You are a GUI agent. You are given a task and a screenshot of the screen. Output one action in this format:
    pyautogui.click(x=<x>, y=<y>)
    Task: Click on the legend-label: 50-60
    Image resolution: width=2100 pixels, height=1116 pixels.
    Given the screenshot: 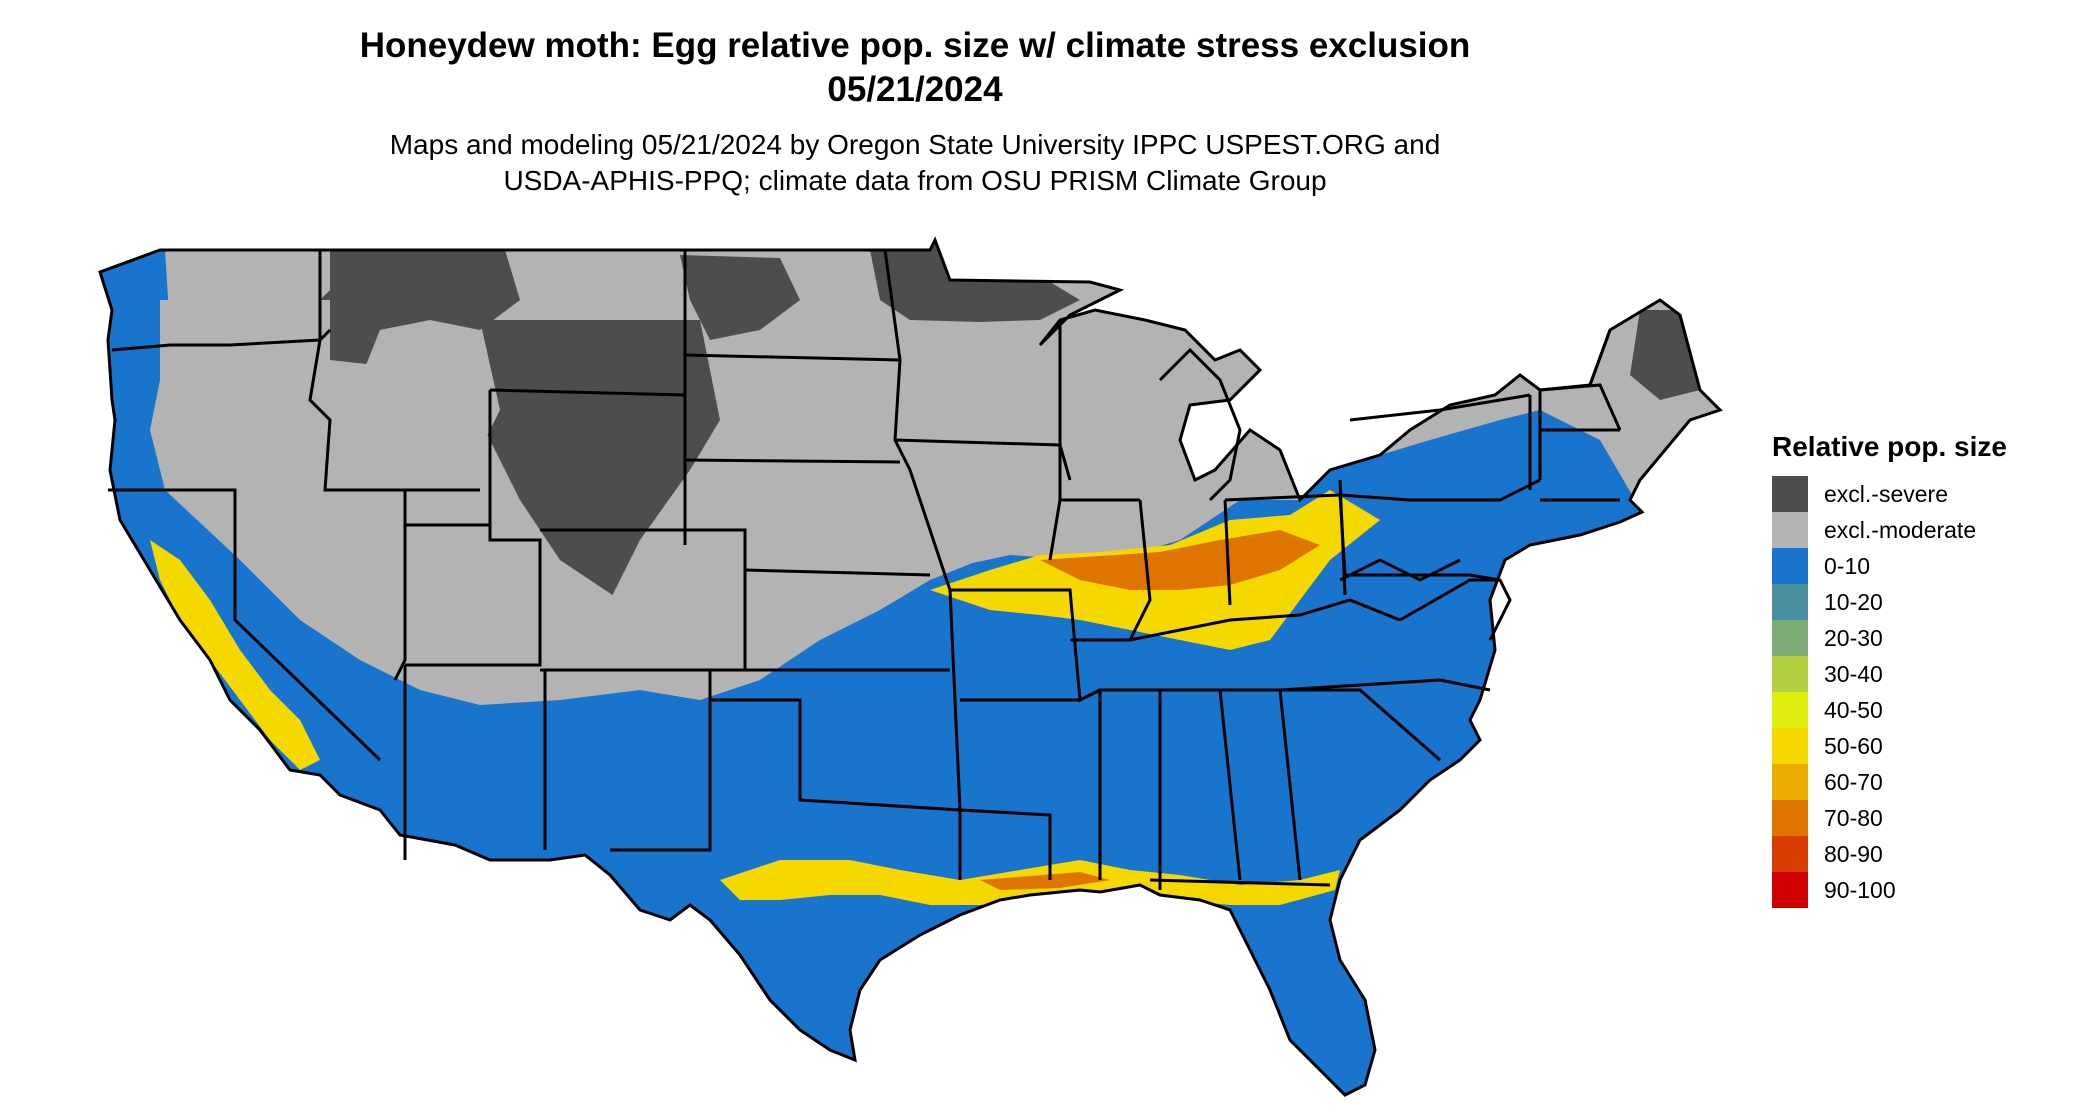 What is the action you would take?
    pyautogui.click(x=1853, y=746)
    